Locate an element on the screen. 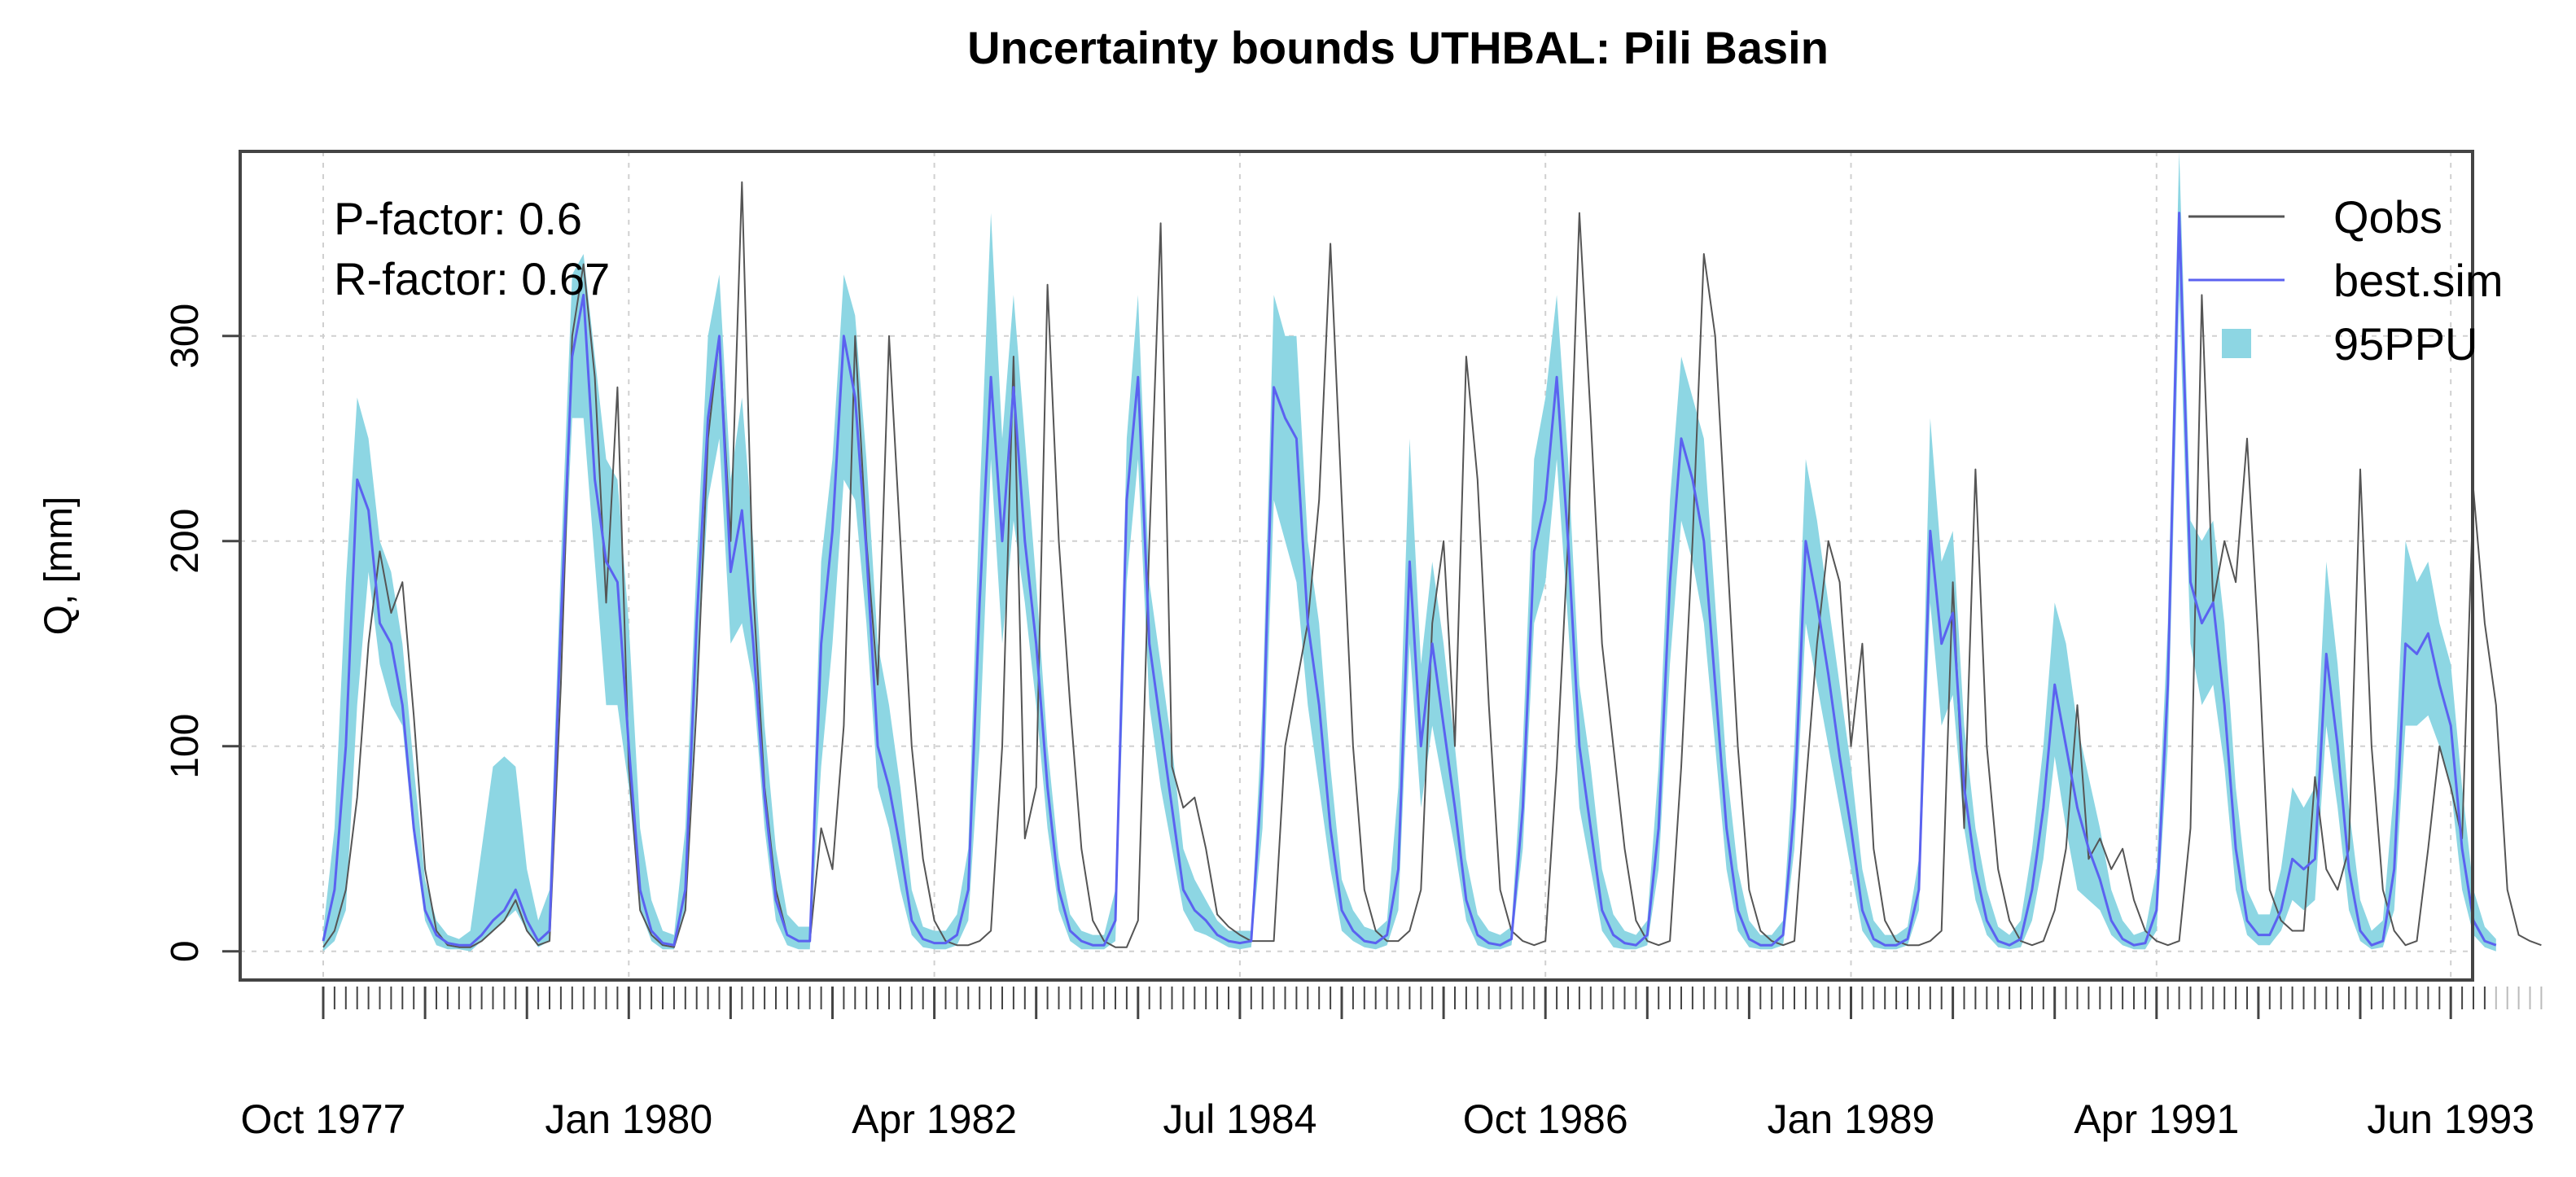 Image resolution: width=2576 pixels, height=1177 pixels. y-axis-label: Q, [mm] is located at coordinates (59, 566).